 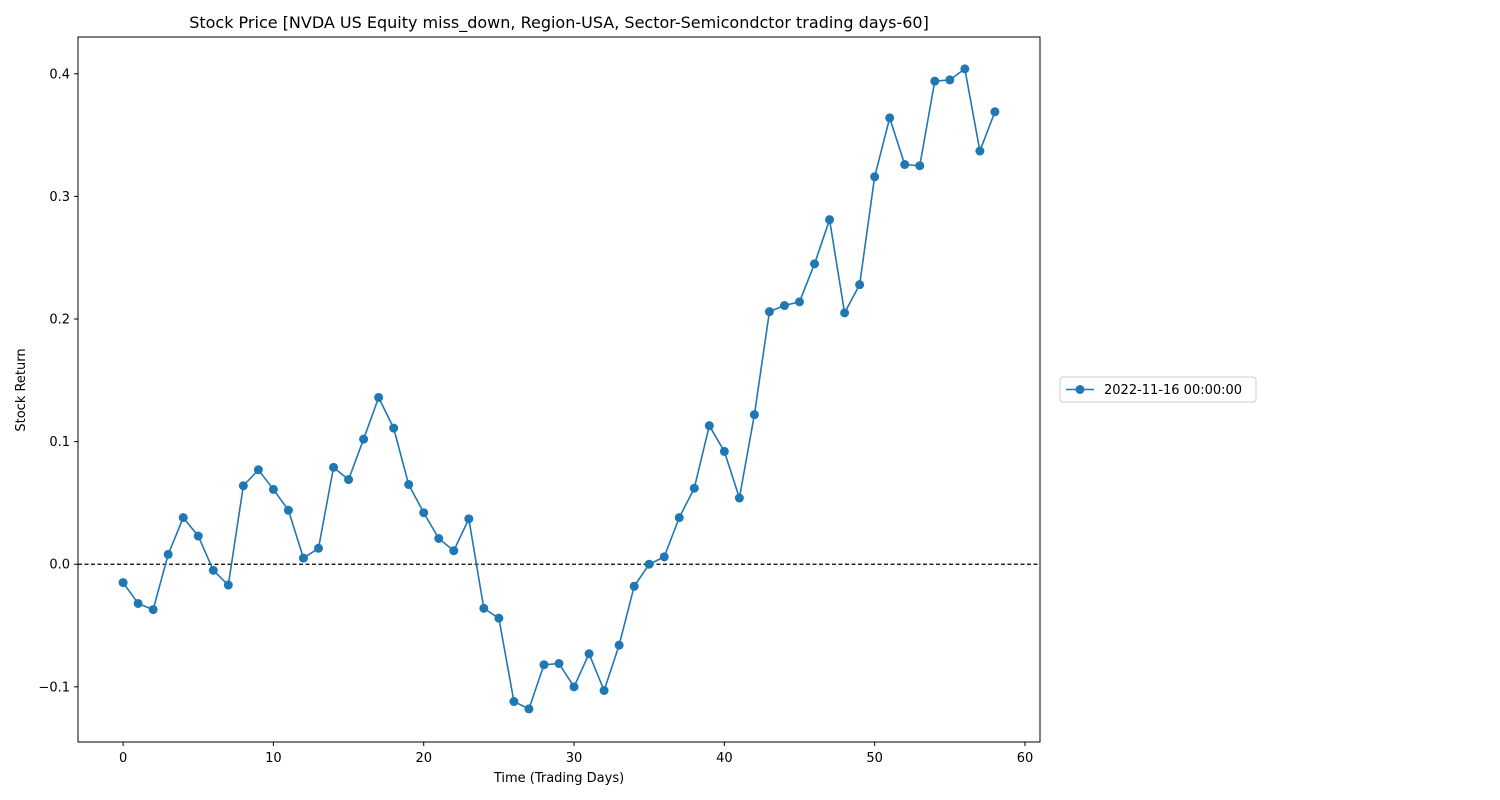 I want to click on y-tick-label: 0.0, so click(x=59, y=565).